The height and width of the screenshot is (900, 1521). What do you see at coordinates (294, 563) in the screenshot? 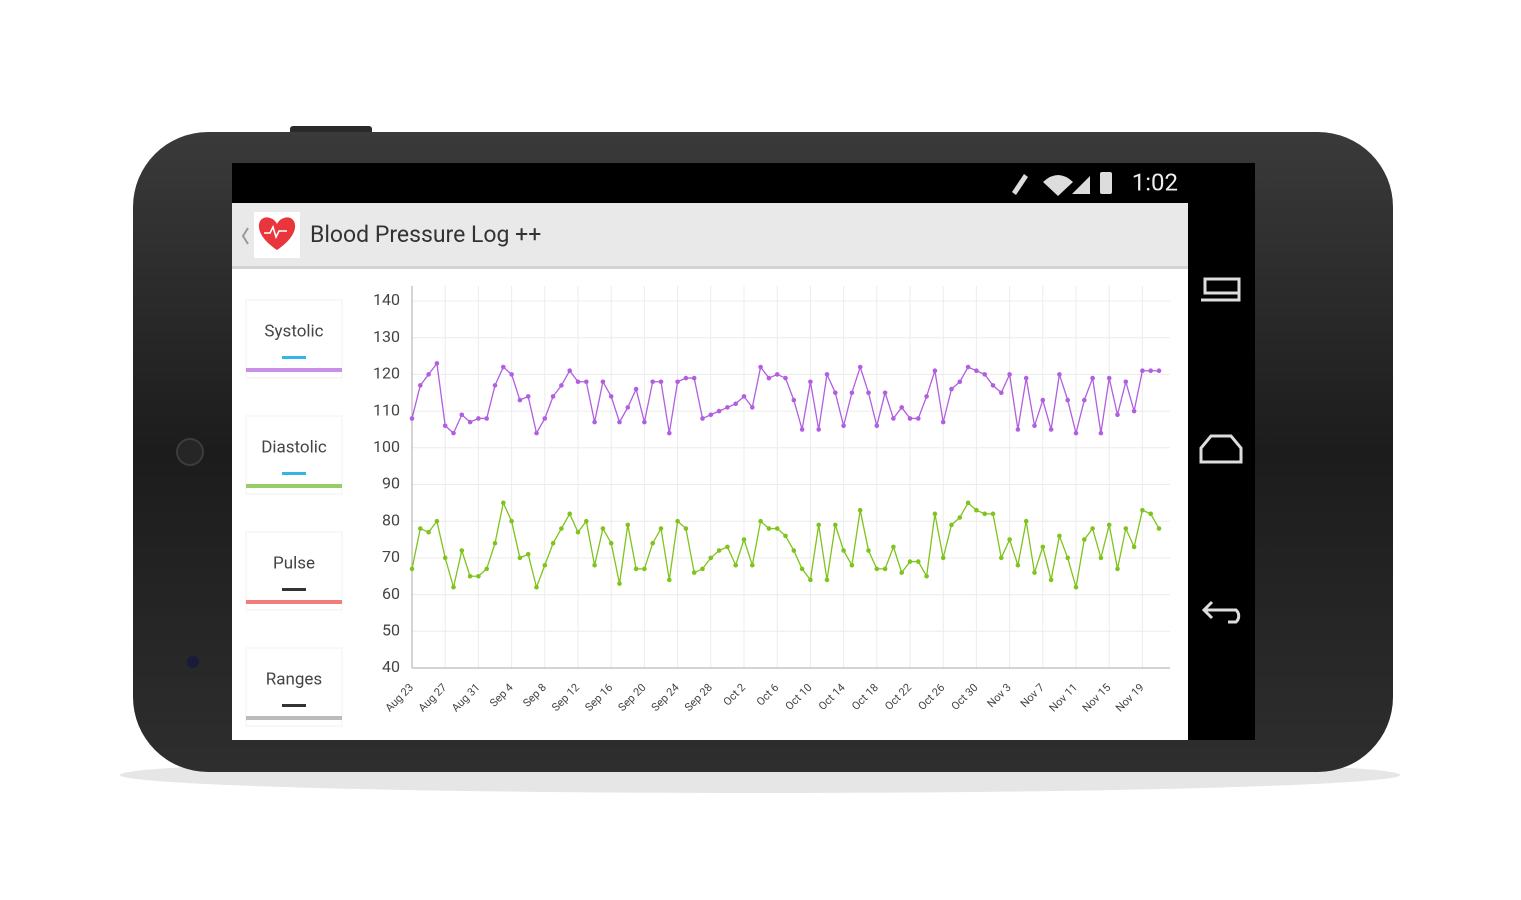
I see `toggle-label: Pulse` at bounding box center [294, 563].